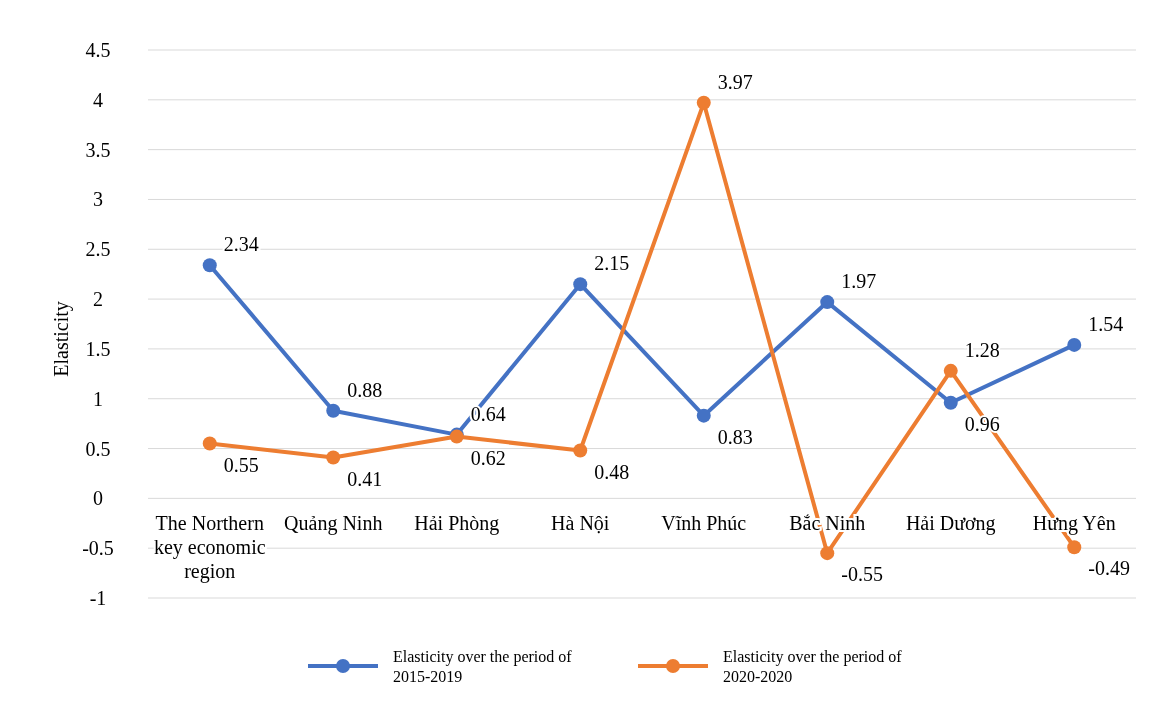  I want to click on data-label: 0.62, so click(488, 457).